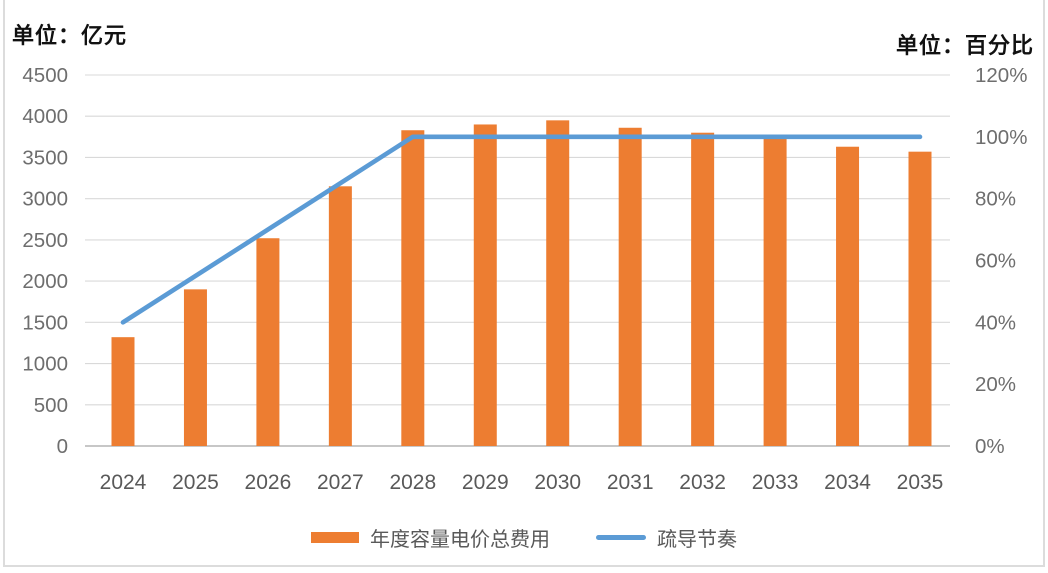 This screenshot has width=1048, height=573. What do you see at coordinates (335, 537) in the screenshot?
I see `legend-bar-swatch-icon` at bounding box center [335, 537].